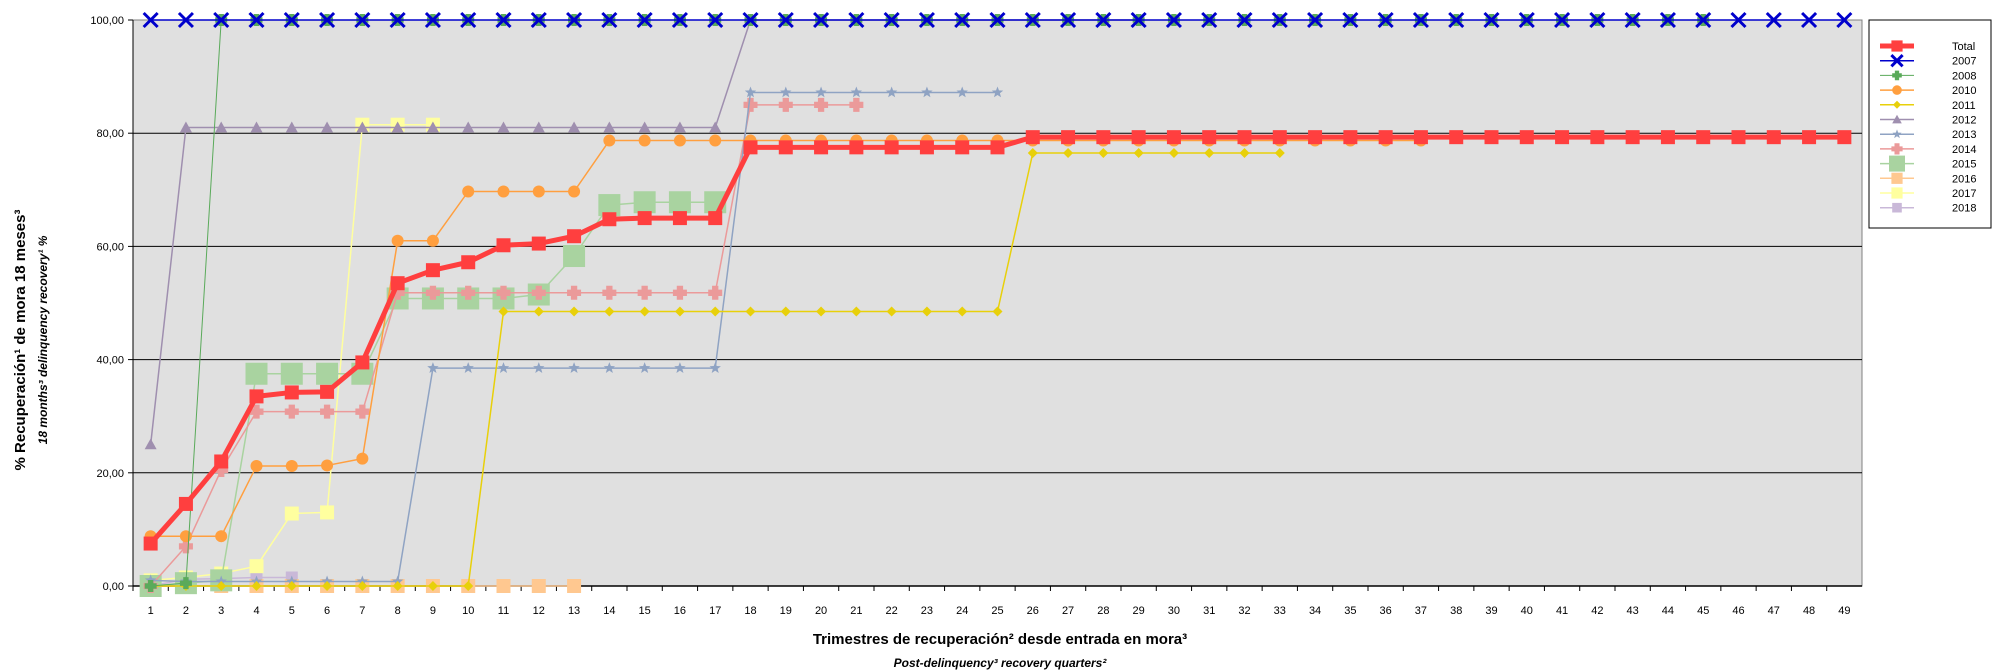 Image resolution: width=1992 pixels, height=671 pixels. I want to click on legend-label: 2016, so click(1964, 179).